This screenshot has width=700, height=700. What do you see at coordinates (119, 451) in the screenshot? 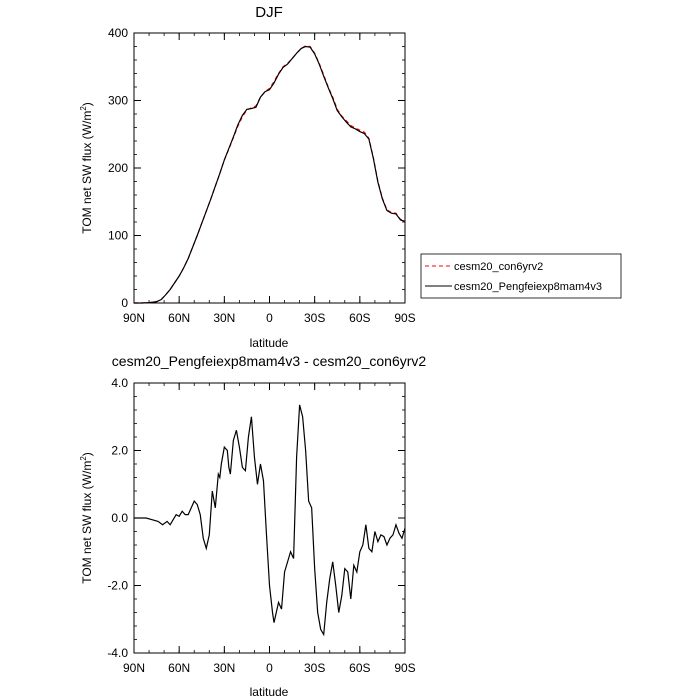
I see `bottom-chart-y-tick-label: 2.0` at bounding box center [119, 451].